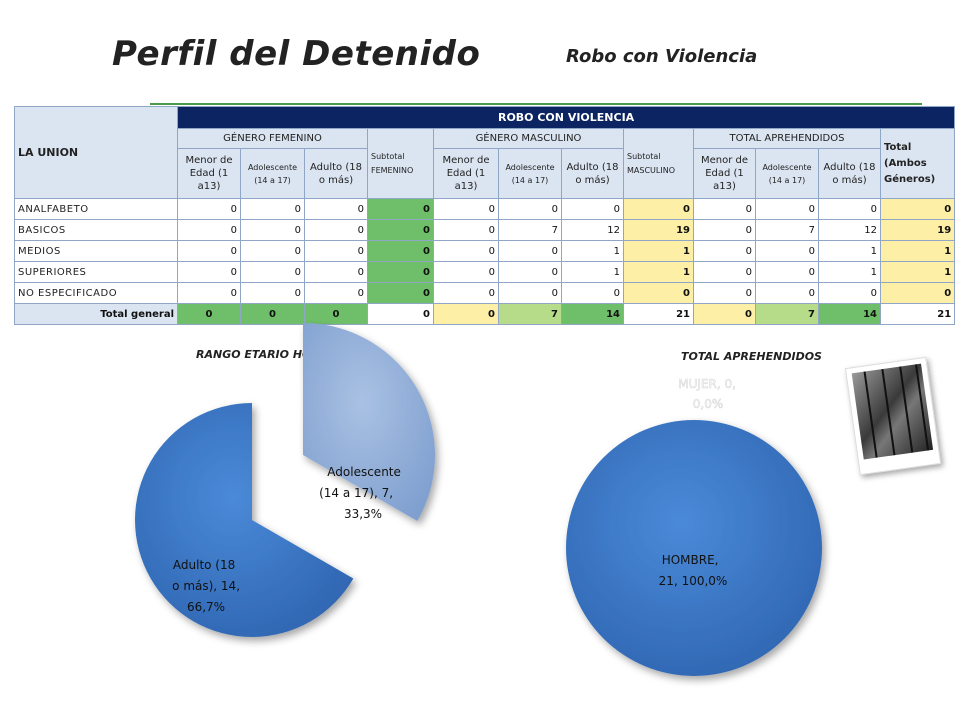 The height and width of the screenshot is (720, 960). Describe the element at coordinates (208, 586) in the screenshot. I see `pie1-label-adult: Adulto (18 o más), 14, 66,7%` at that location.